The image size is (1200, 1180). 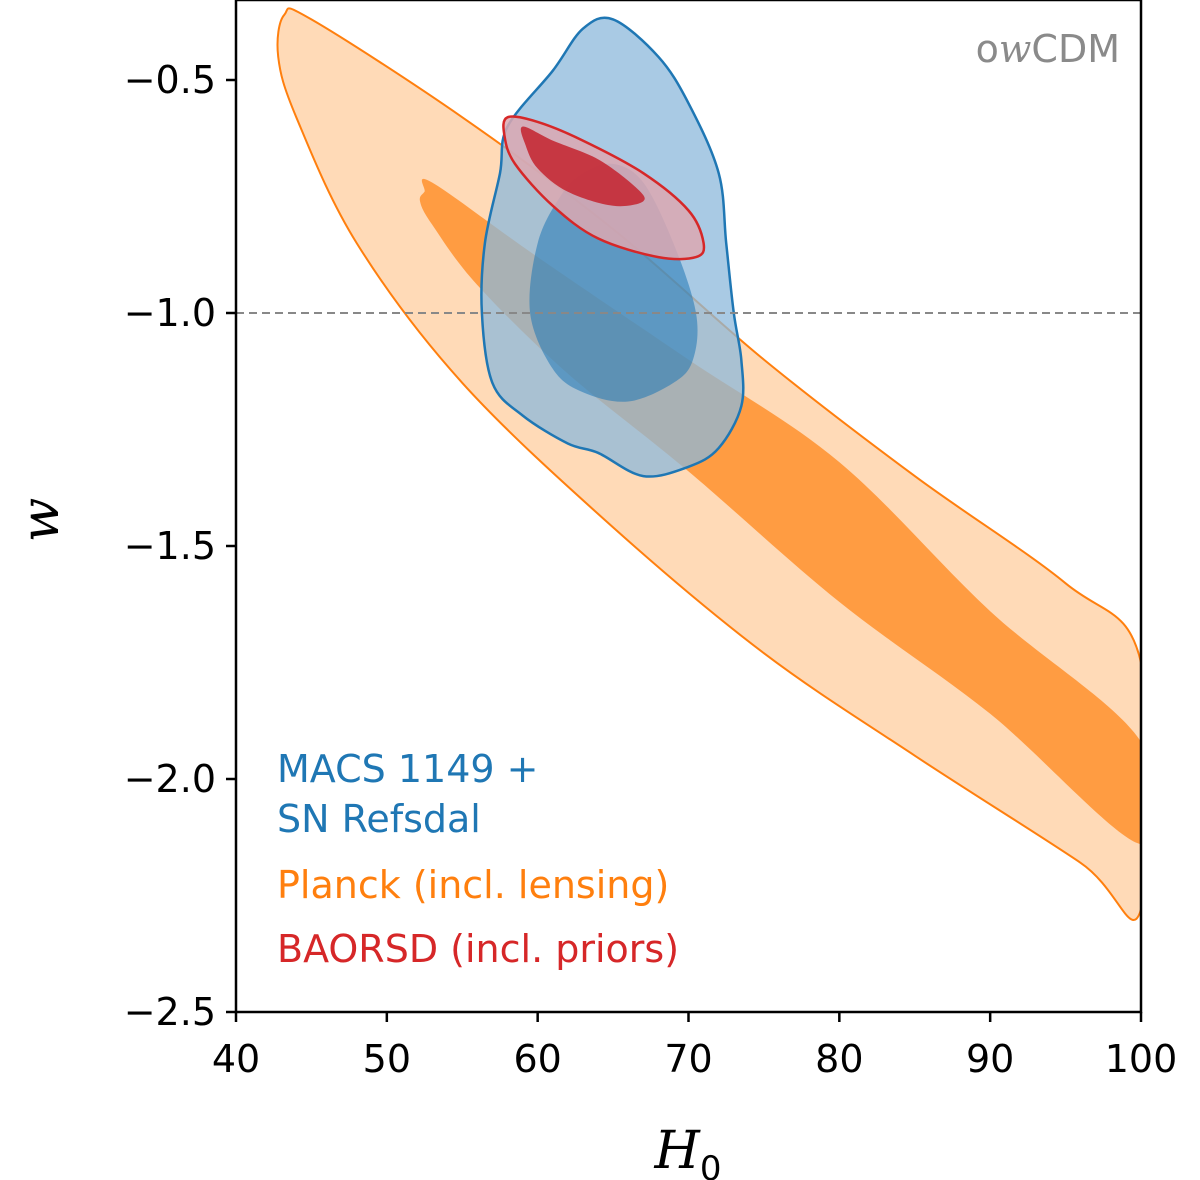 What do you see at coordinates (1048, 49) in the screenshot?
I see `model-label: owCDM` at bounding box center [1048, 49].